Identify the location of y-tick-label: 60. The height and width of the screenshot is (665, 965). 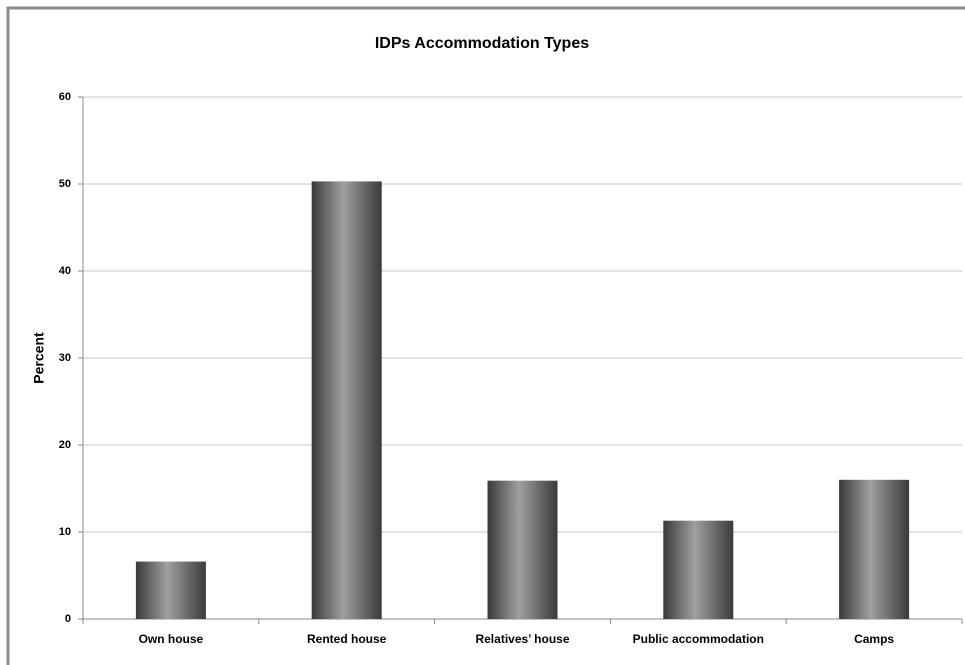
(65, 97).